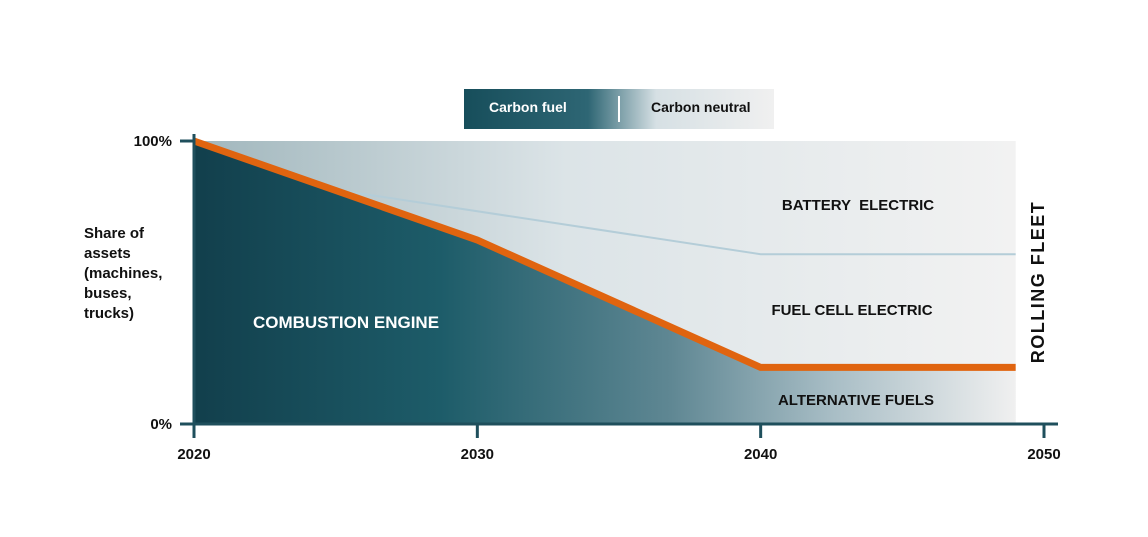 The width and height of the screenshot is (1148, 537). What do you see at coordinates (760, 454) in the screenshot?
I see `x-tick-label: 2040` at bounding box center [760, 454].